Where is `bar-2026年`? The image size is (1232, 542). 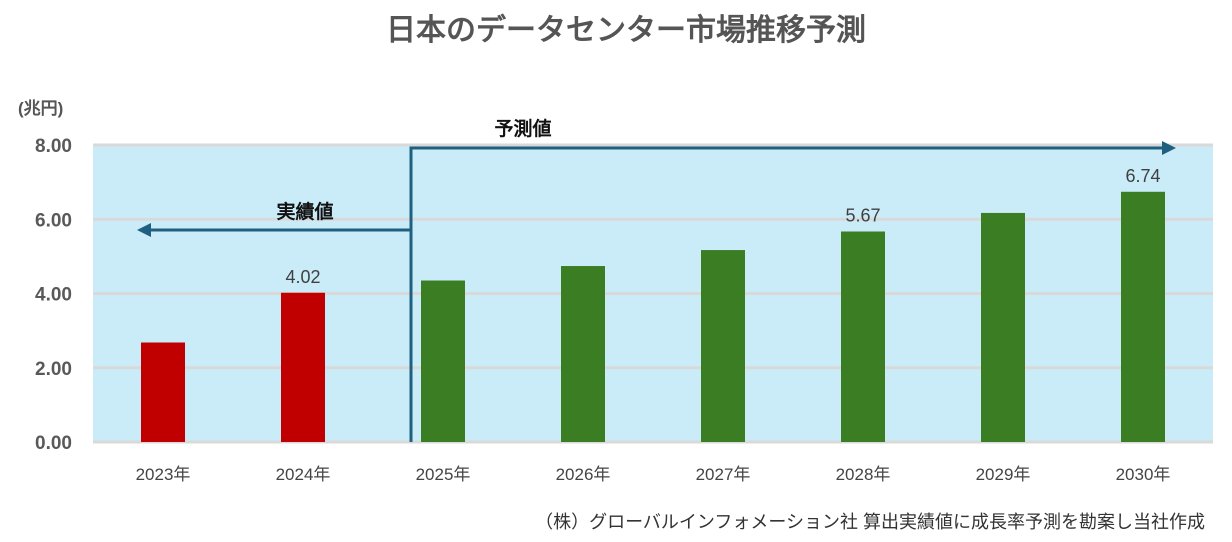
bar-2026年 is located at coordinates (583, 354).